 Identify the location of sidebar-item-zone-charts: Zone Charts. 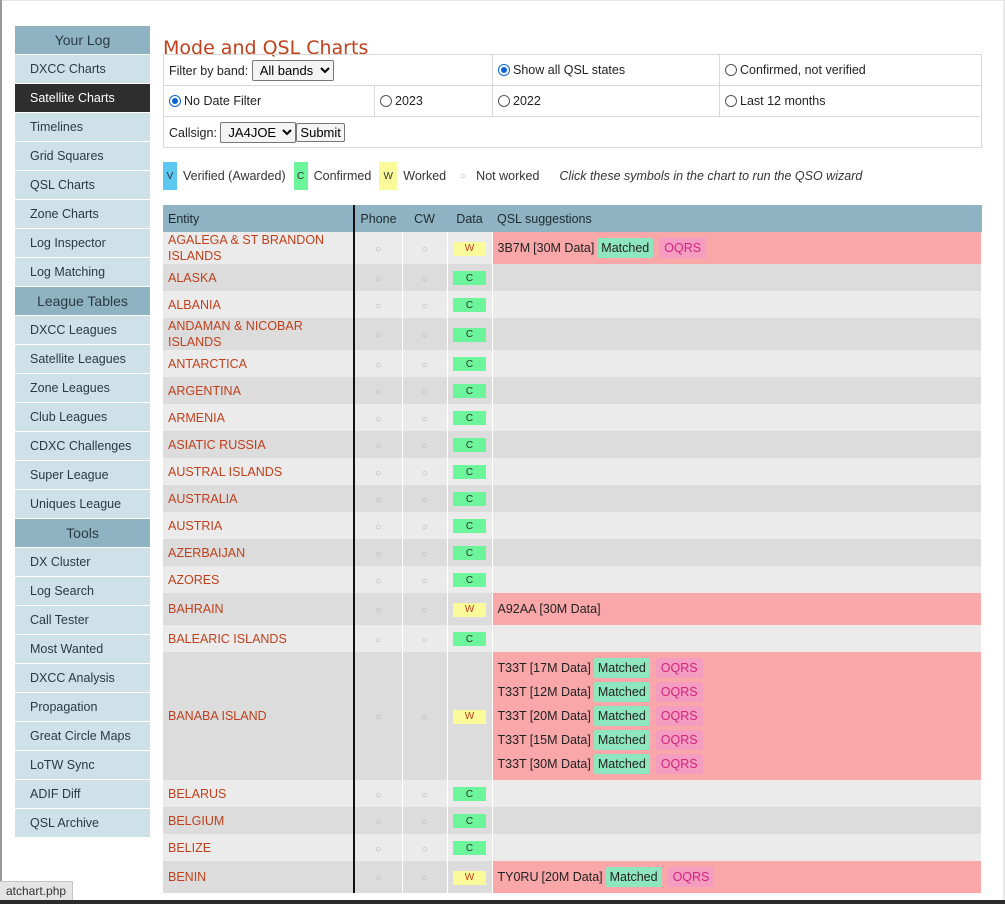
(82, 214).